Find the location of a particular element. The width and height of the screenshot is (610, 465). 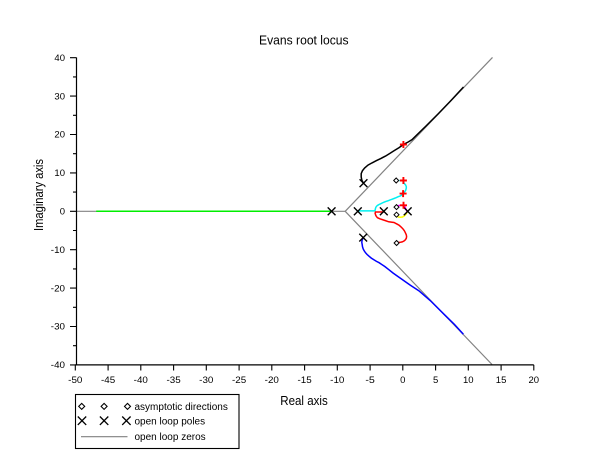

svg-text: 40 is located at coordinates (59, 58).